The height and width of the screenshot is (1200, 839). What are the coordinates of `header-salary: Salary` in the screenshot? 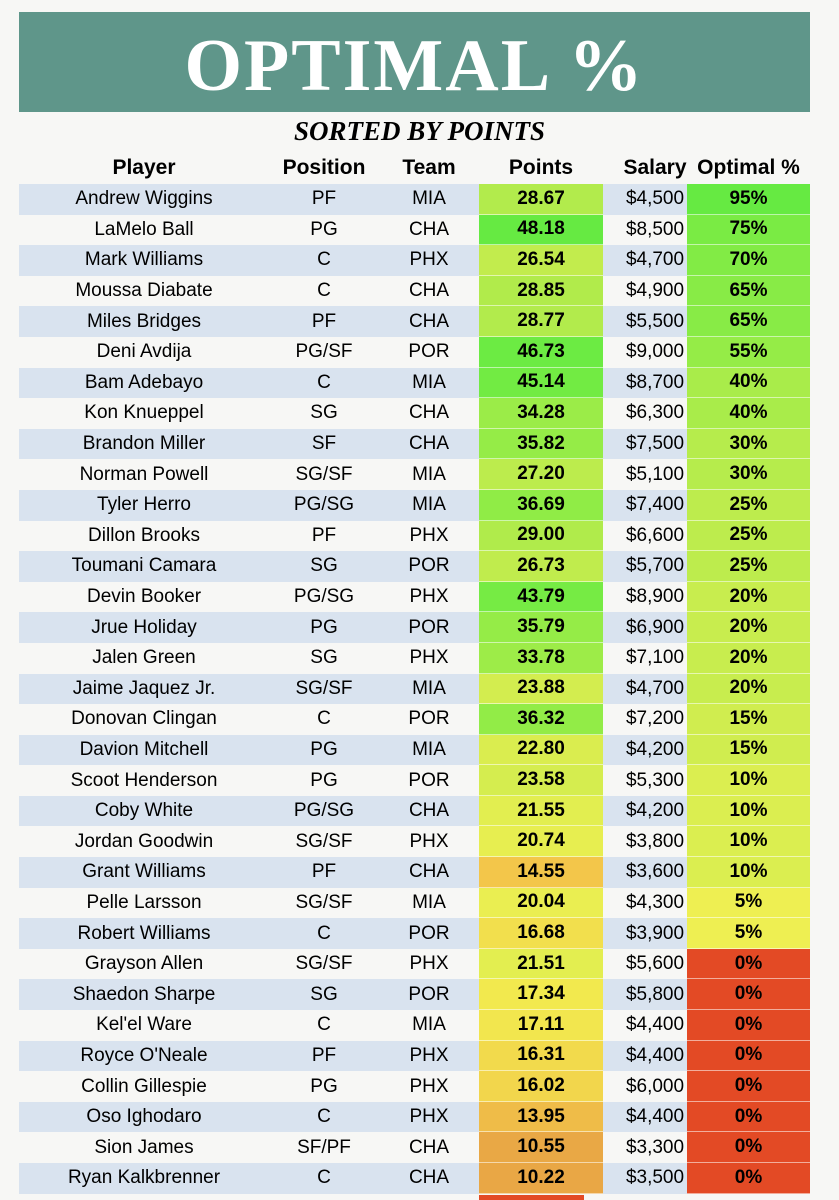 It's located at (655, 167).